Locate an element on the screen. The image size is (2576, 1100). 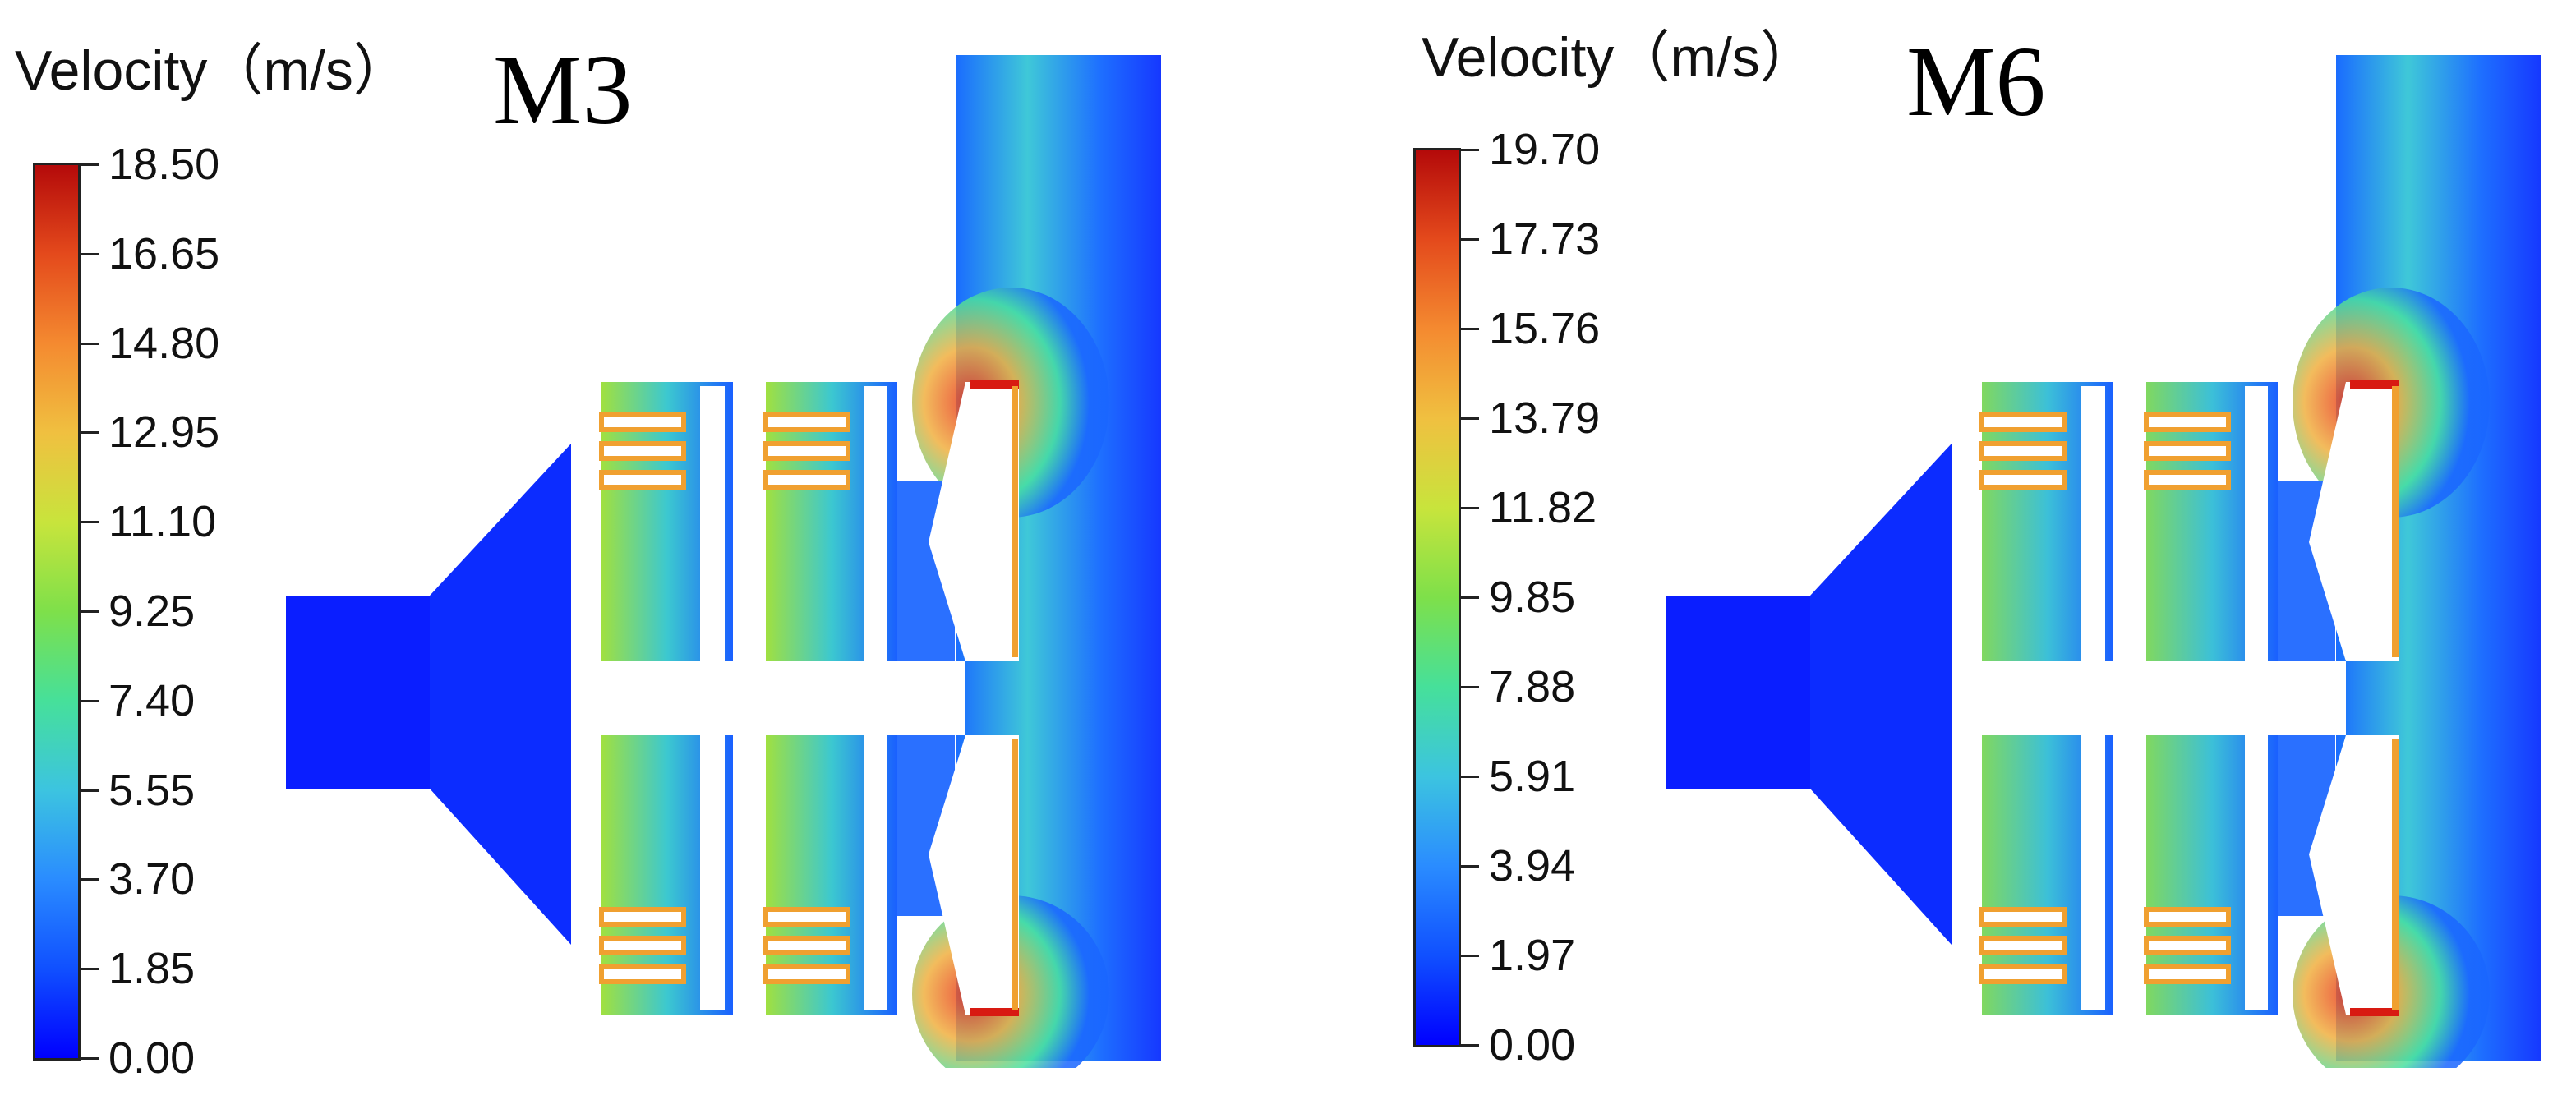
colorbar-tick-label: 15.76 is located at coordinates (1545, 328).